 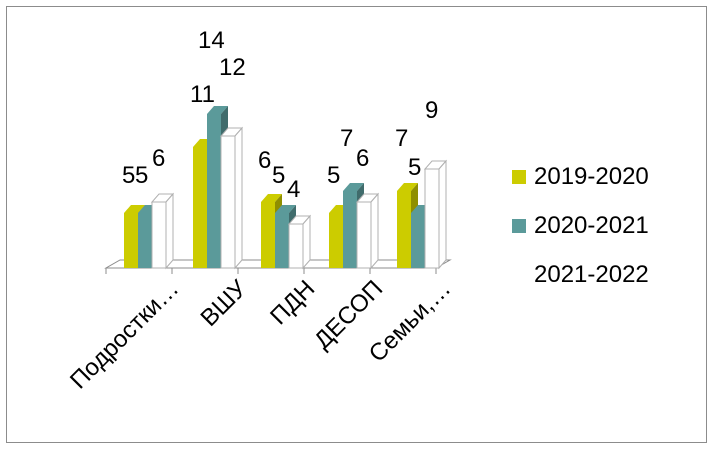 What do you see at coordinates (431, 110) in the screenshot?
I see `data-label: 9` at bounding box center [431, 110].